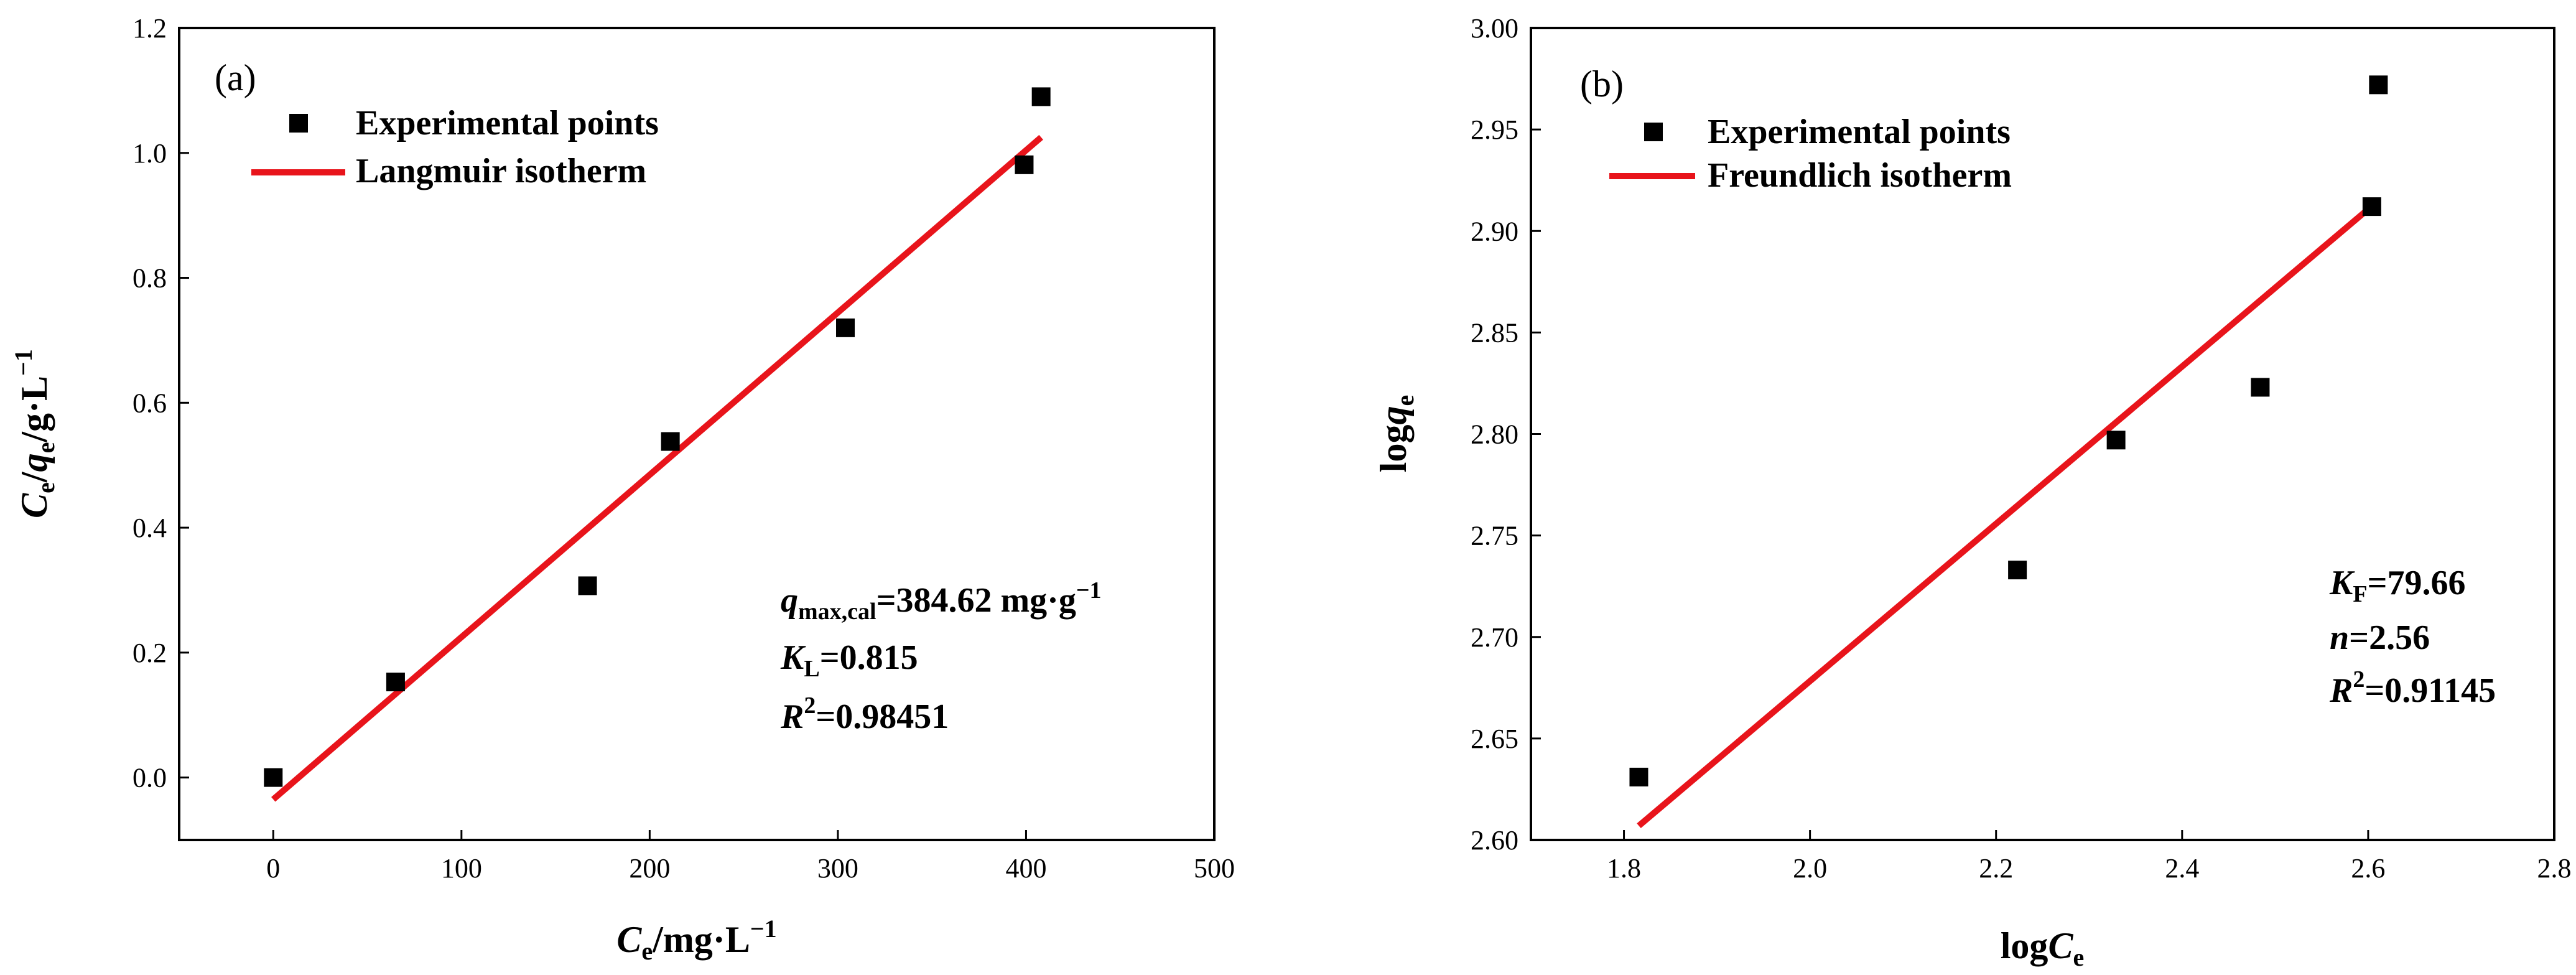 The width and height of the screenshot is (2576, 975). I want to click on panel-a-y-tick-label: 0.2, so click(150, 653).